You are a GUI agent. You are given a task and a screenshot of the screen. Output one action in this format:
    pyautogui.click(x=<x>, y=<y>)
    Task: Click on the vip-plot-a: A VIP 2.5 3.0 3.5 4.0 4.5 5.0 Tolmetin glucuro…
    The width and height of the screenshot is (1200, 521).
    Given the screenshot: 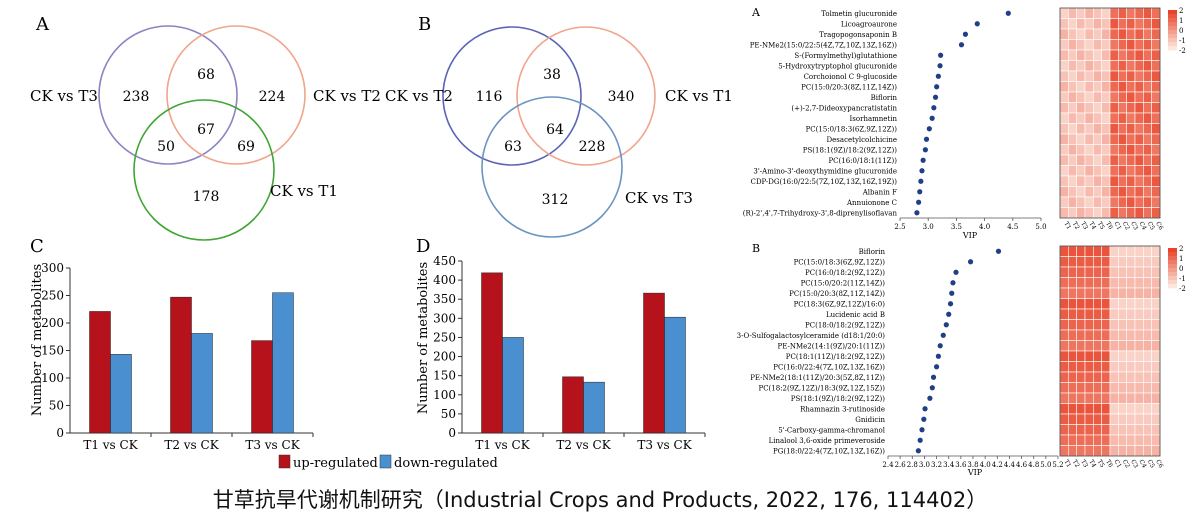 What is the action you would take?
    pyautogui.click(x=895, y=123)
    